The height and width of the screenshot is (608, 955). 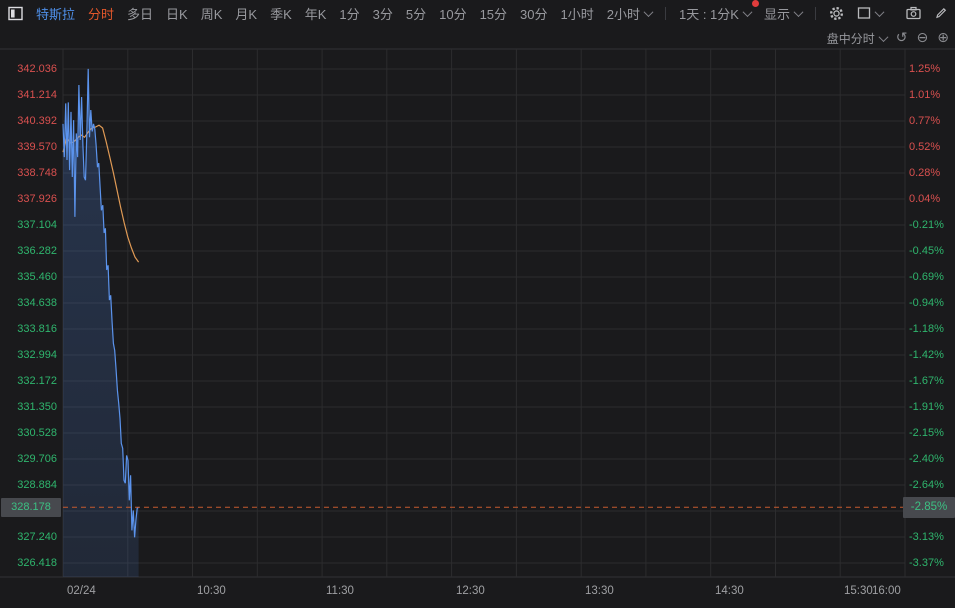 What do you see at coordinates (470, 591) in the screenshot?
I see `time-axis-label: 12:30` at bounding box center [470, 591].